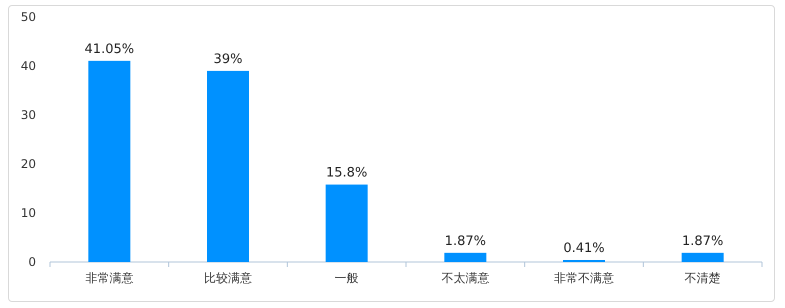 The height and width of the screenshot is (308, 785). Describe the element at coordinates (347, 173) in the screenshot. I see `data-label: 15.8%` at that location.